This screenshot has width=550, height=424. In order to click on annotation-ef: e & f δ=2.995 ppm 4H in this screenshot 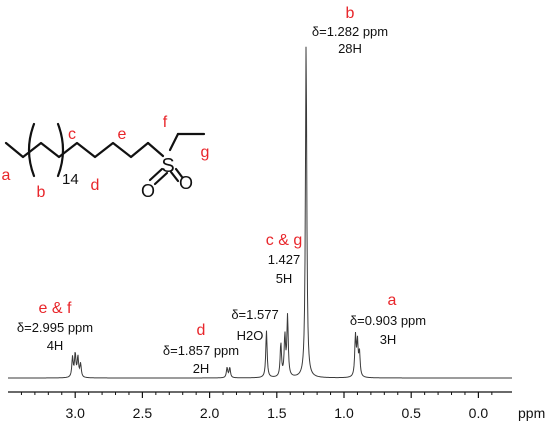, I will do `click(55, 326)`.